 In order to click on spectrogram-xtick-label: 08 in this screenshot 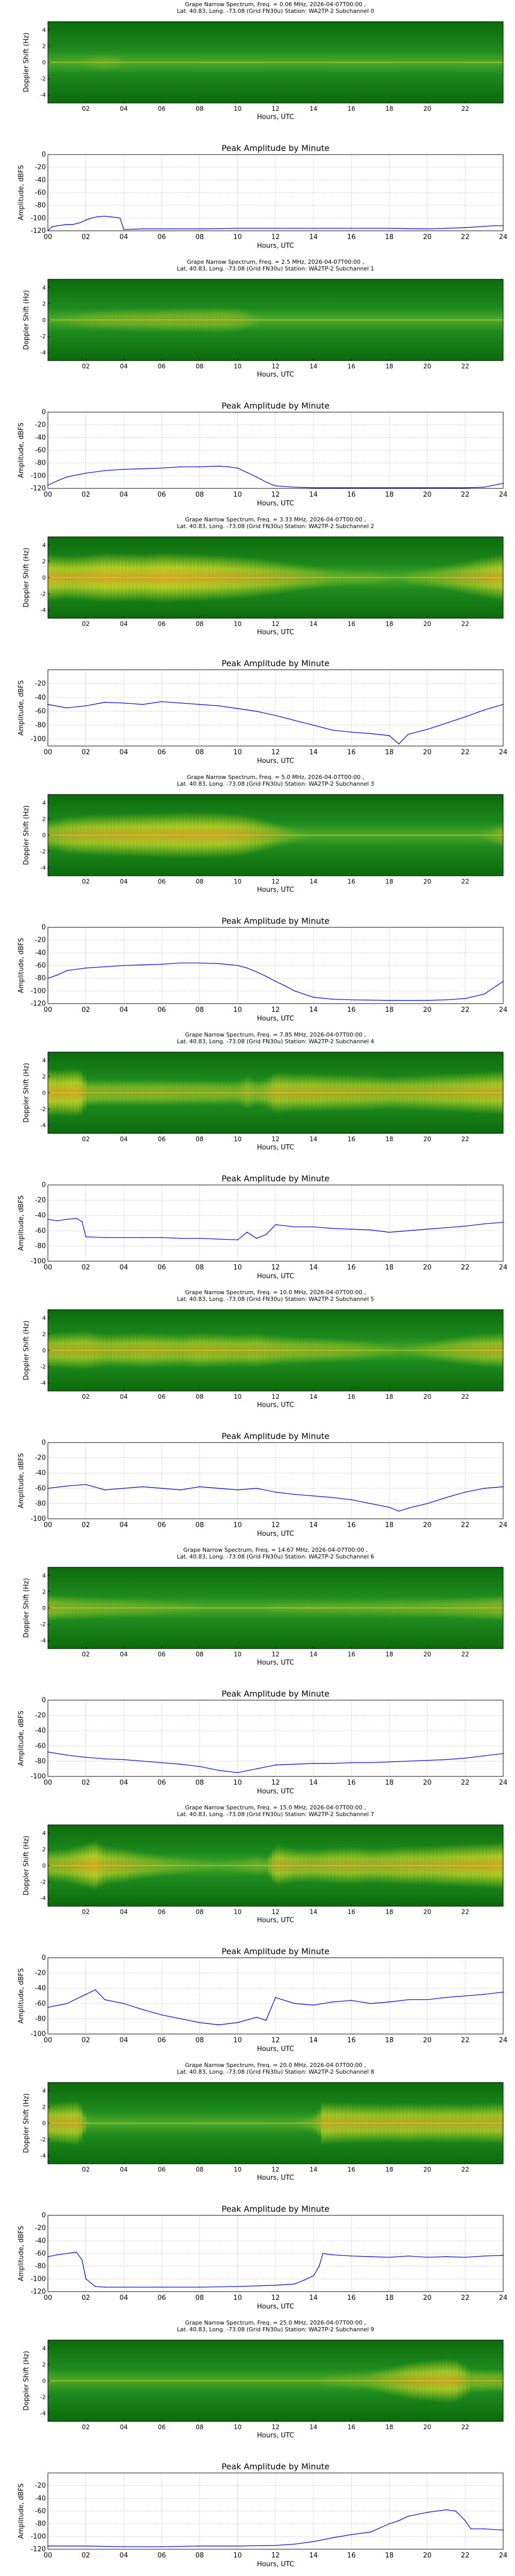, I will do `click(200, 1654)`.